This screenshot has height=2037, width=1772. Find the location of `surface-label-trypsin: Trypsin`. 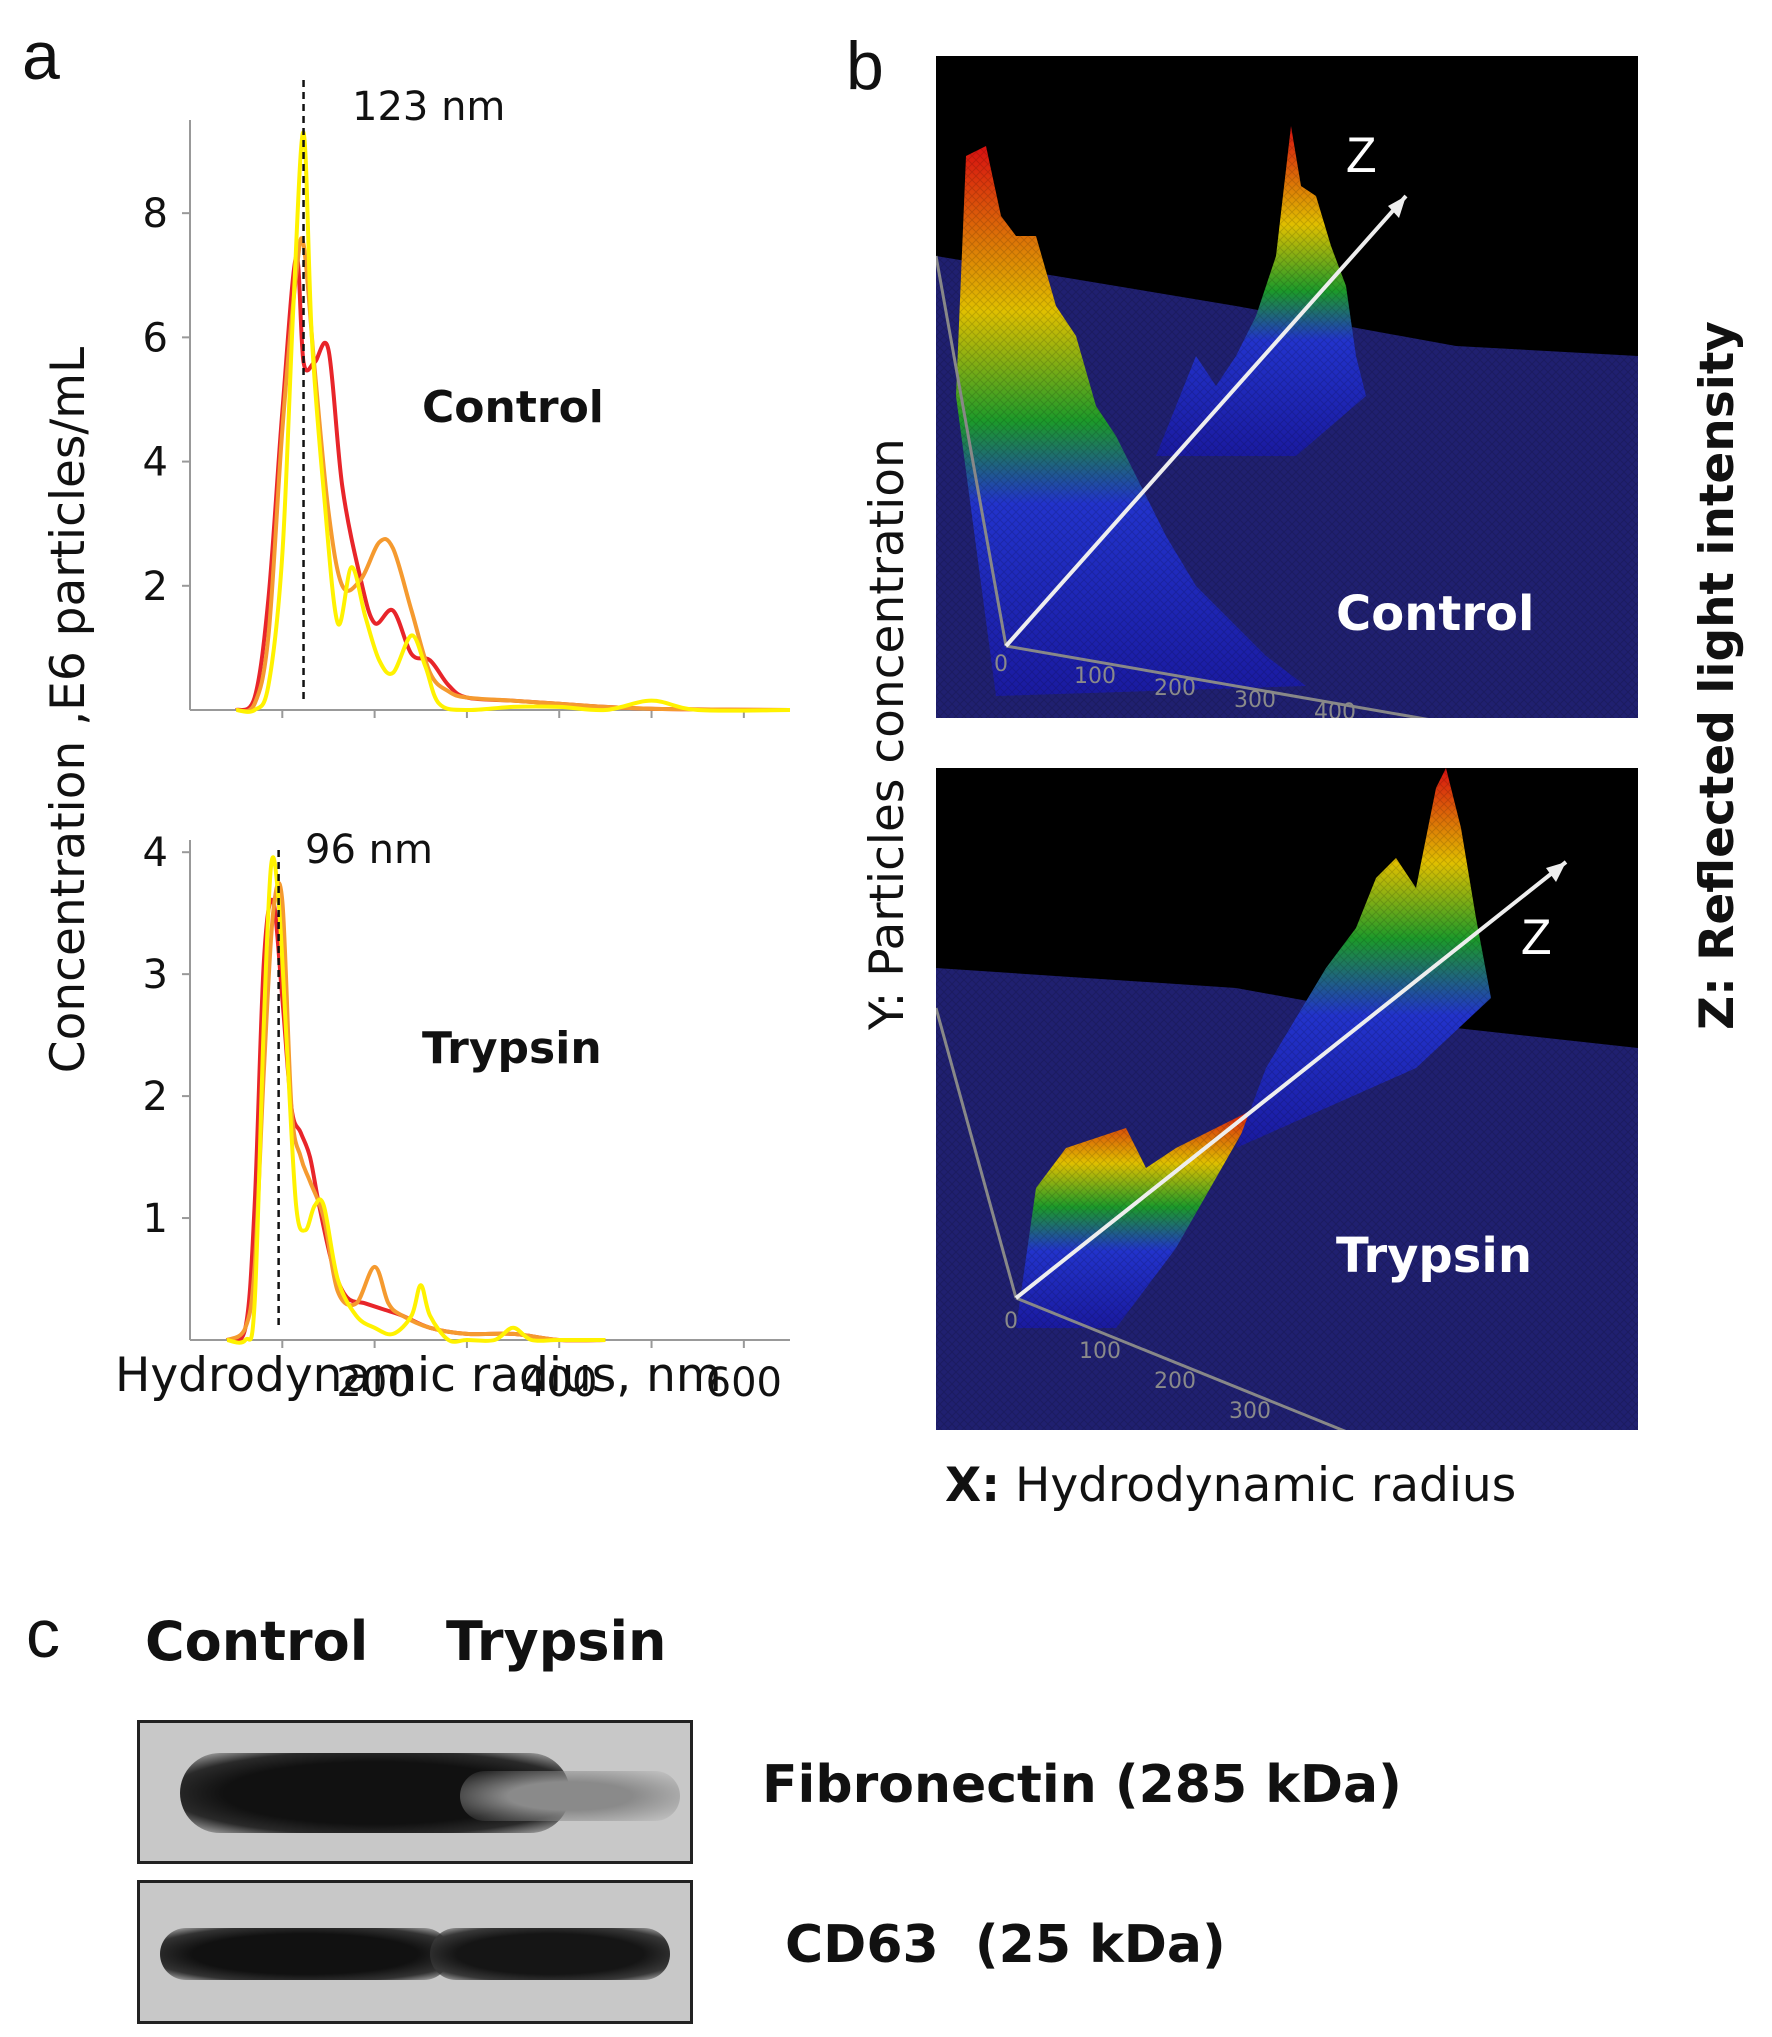

surface-label-trypsin: Trypsin is located at coordinates (1434, 1256).